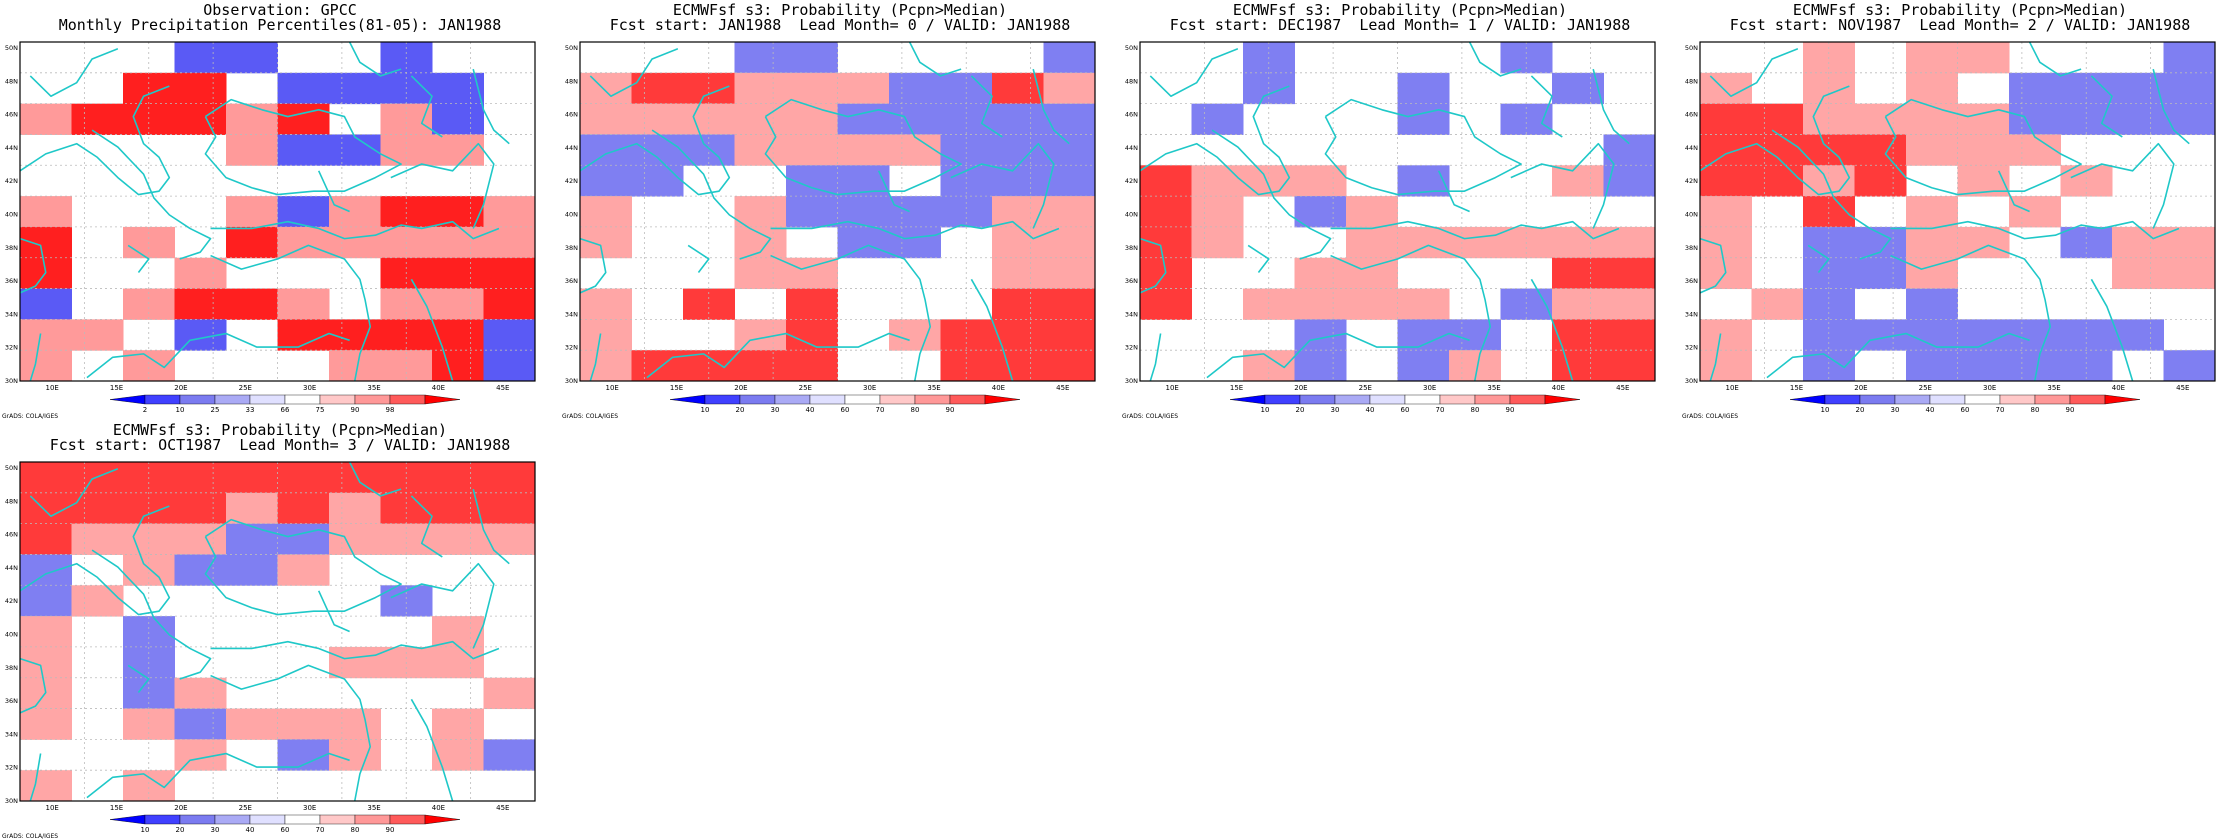 This screenshot has height=840, width=2240. I want to click on map-frame, so click(1397, 211).